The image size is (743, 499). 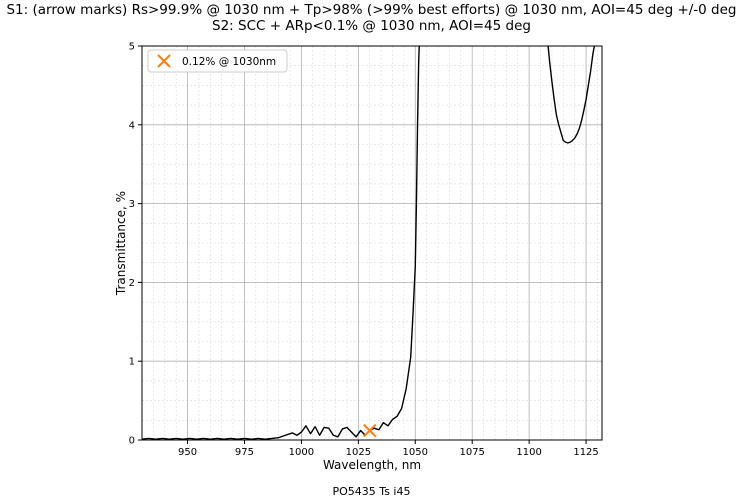 What do you see at coordinates (528, 452) in the screenshot?
I see `x-tick-label: 1100` at bounding box center [528, 452].